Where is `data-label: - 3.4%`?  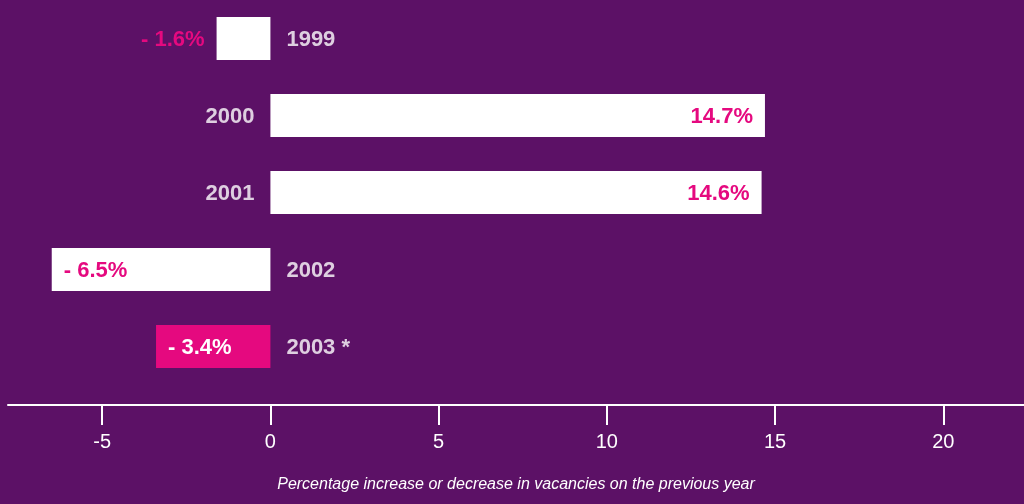
data-label: - 3.4% is located at coordinates (200, 346).